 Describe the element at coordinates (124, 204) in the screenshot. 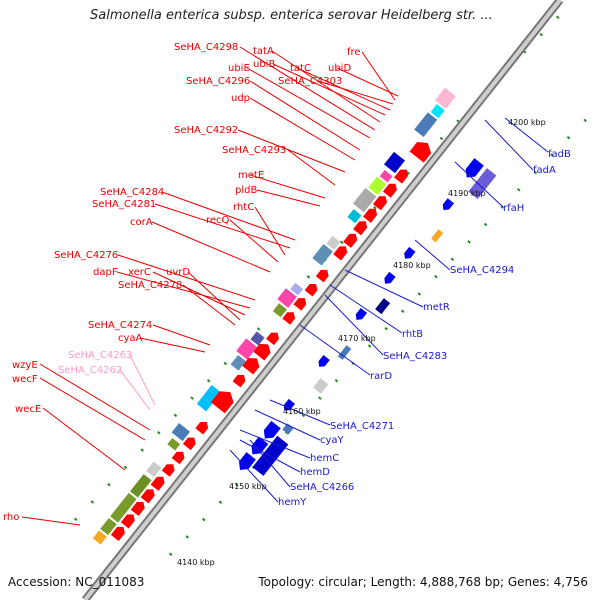

I see `gene-label: SeHA_C4281` at that location.